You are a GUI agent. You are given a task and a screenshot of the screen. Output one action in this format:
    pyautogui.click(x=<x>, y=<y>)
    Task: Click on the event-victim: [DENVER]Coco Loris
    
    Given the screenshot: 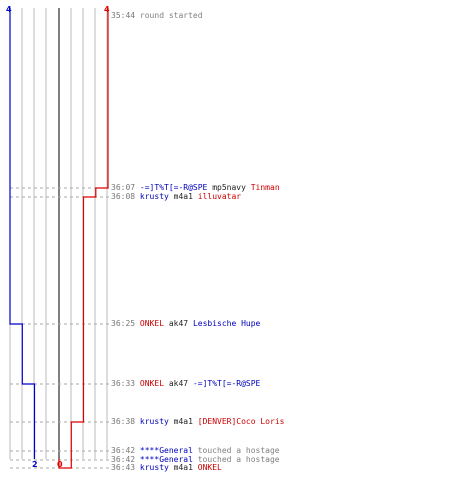 What is the action you would take?
    pyautogui.click(x=241, y=421)
    